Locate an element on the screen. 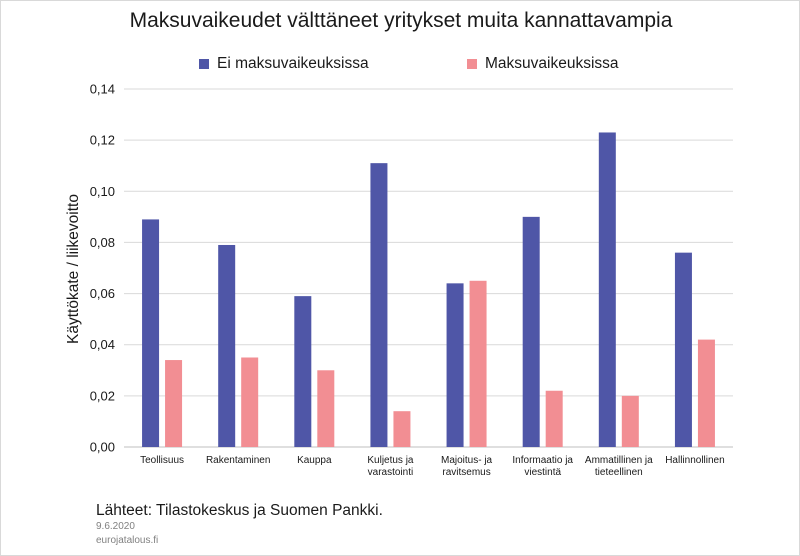  legend-item-series-1: Ei maksuvaikeuksissa is located at coordinates (284, 64).